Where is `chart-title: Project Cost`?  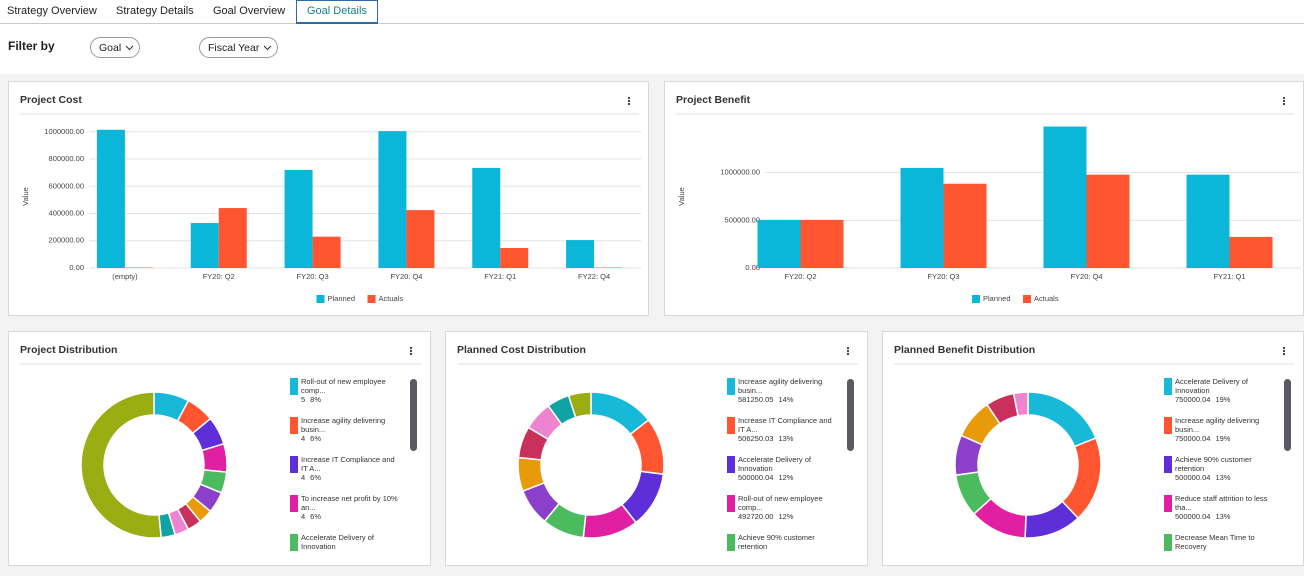
chart-title: Project Cost is located at coordinates (51, 100).